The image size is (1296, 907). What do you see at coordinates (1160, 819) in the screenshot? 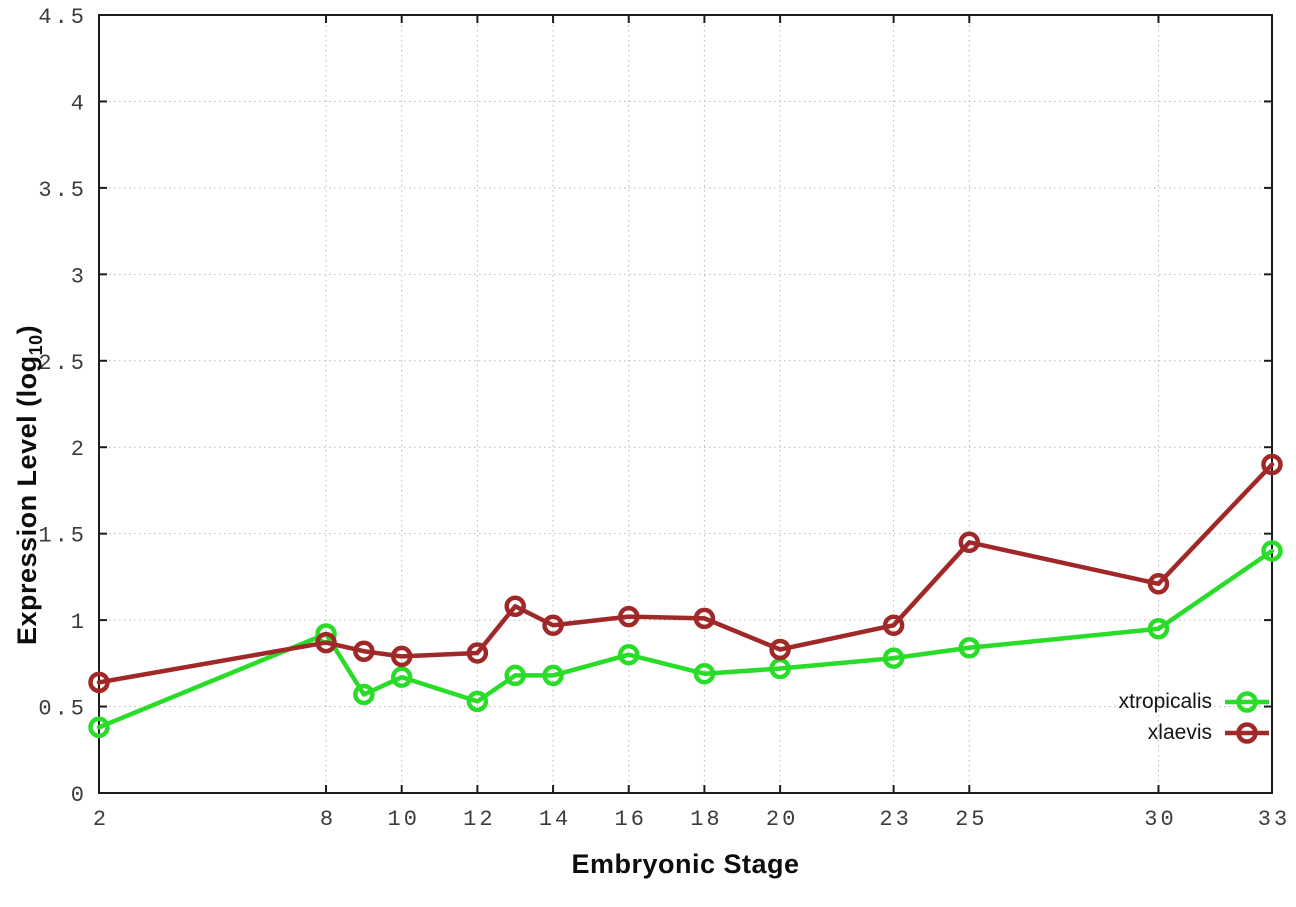
I see `x-tick-label: 30` at bounding box center [1160, 819].